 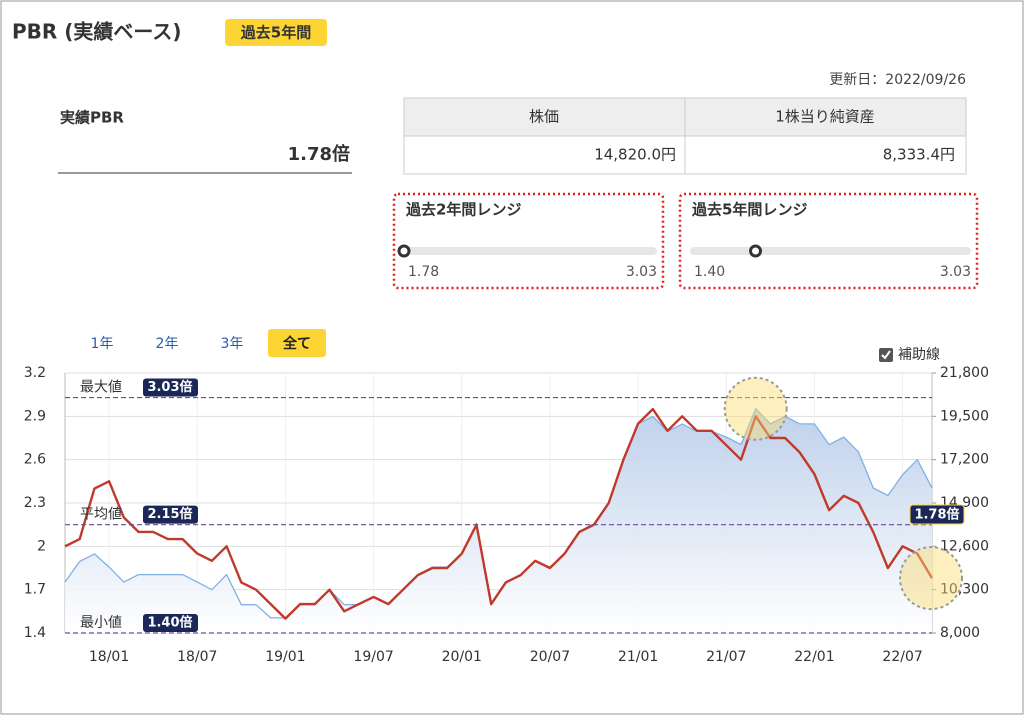 I want to click on reference-name: 平均値, so click(x=101, y=515).